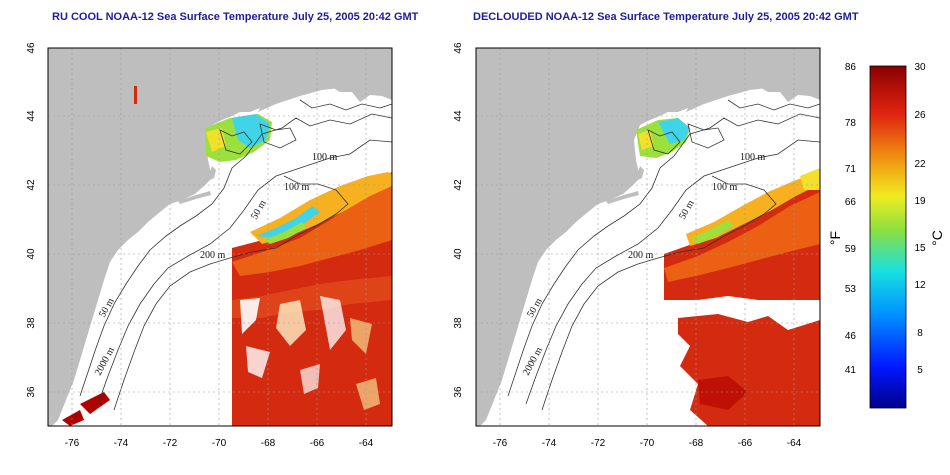  Describe the element at coordinates (920, 67) in the screenshot. I see `c-tick: 30` at that location.